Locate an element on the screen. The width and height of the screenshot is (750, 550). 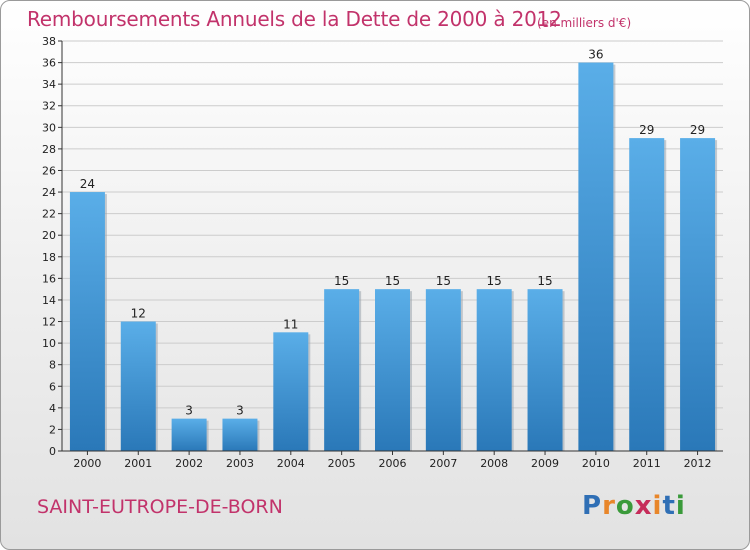
y-tick-label: 28 is located at coordinates (49, 149).